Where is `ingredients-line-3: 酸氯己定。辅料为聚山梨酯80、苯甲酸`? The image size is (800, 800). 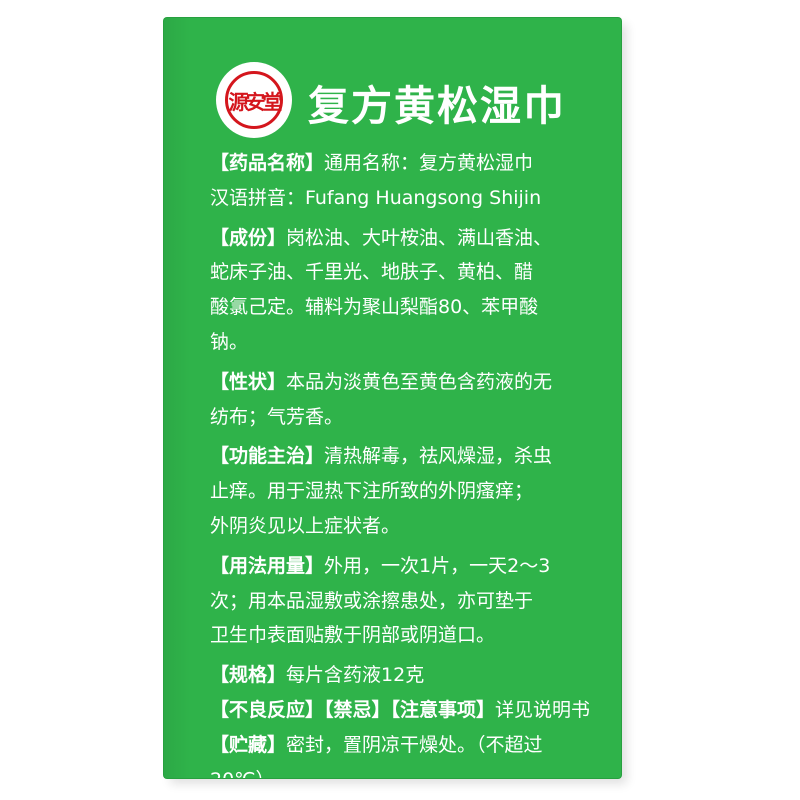
ingredients-line-3: 酸氯己定。辅料为聚山梨酯80、苯甲酸 is located at coordinates (374, 307).